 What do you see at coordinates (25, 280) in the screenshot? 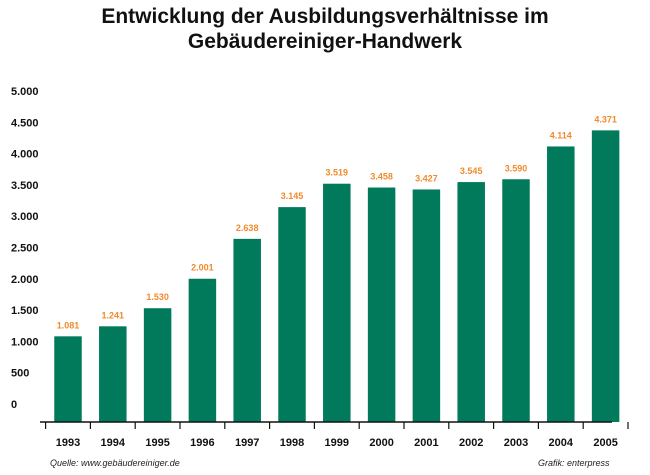
I see `y-tick-label: 2.000` at bounding box center [25, 280].